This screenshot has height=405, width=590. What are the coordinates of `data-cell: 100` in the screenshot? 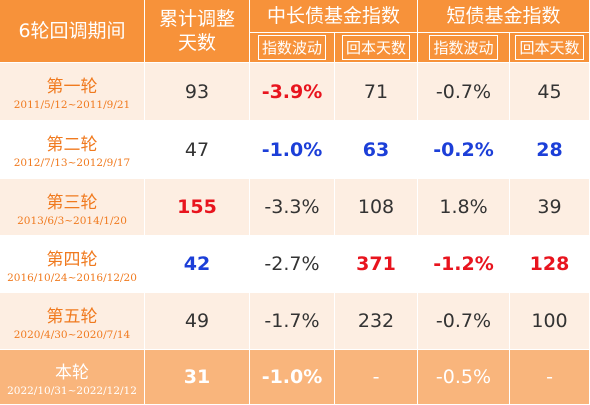 It's located at (550, 321).